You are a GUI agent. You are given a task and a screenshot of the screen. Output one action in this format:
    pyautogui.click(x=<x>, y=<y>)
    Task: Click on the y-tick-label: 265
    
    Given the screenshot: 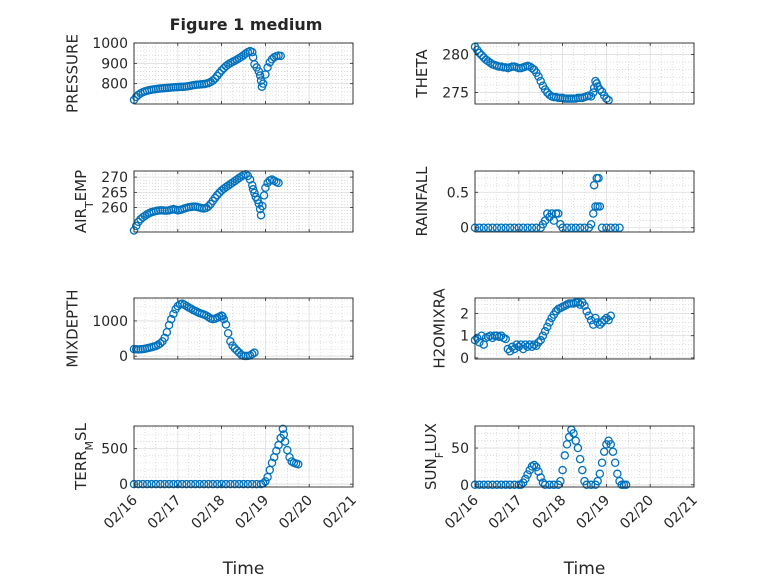 What is the action you would take?
    pyautogui.click(x=114, y=193)
    